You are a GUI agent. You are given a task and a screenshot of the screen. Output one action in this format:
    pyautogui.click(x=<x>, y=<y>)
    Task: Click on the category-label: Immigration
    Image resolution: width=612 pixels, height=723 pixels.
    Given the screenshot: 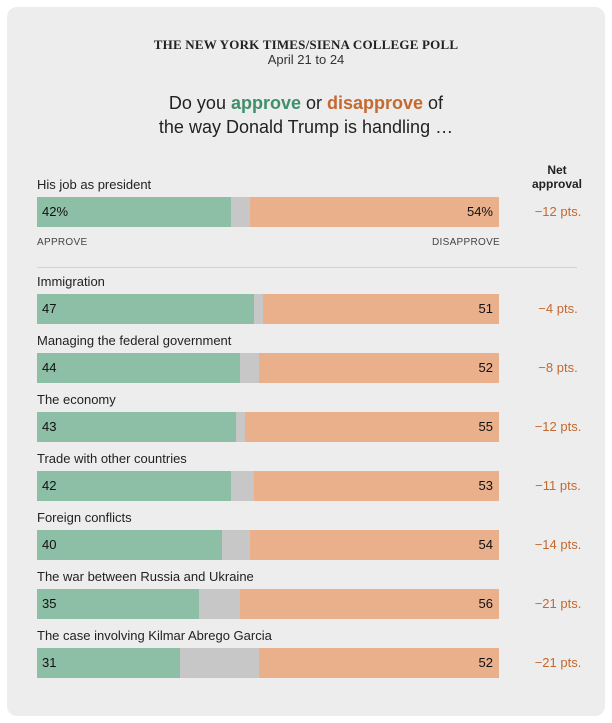 What is the action you would take?
    pyautogui.click(x=71, y=281)
    